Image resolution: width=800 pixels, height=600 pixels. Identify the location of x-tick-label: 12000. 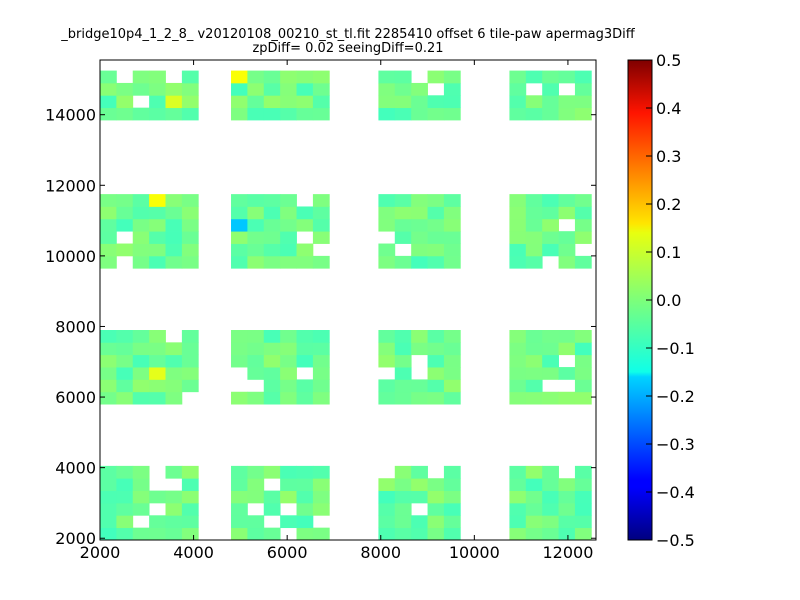
(567, 552).